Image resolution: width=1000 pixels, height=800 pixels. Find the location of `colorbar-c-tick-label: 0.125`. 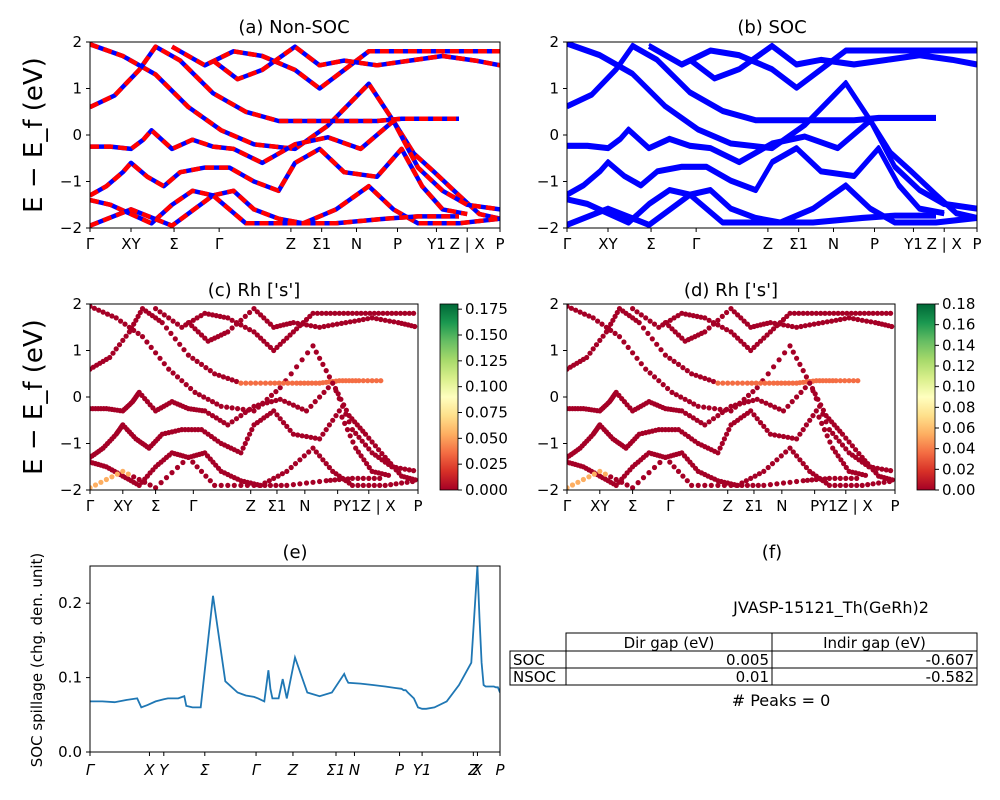

colorbar-c-tick-label: 0.125 is located at coordinates (486, 361).